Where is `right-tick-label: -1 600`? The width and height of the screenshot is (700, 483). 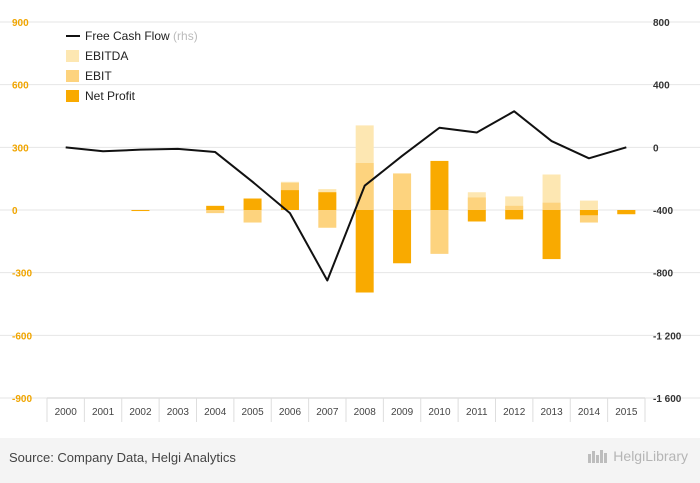 right-tick-label: -1 600 is located at coordinates (667, 399).